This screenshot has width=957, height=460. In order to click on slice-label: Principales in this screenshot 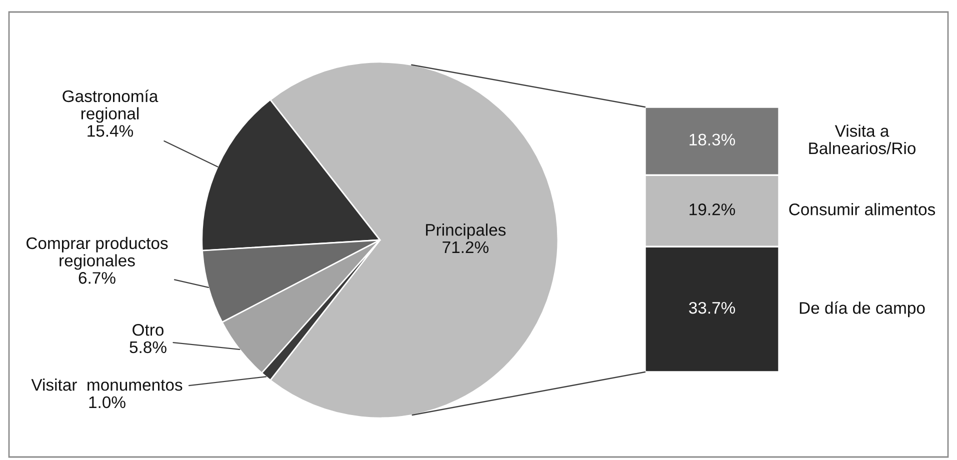, I will do `click(466, 232)`.